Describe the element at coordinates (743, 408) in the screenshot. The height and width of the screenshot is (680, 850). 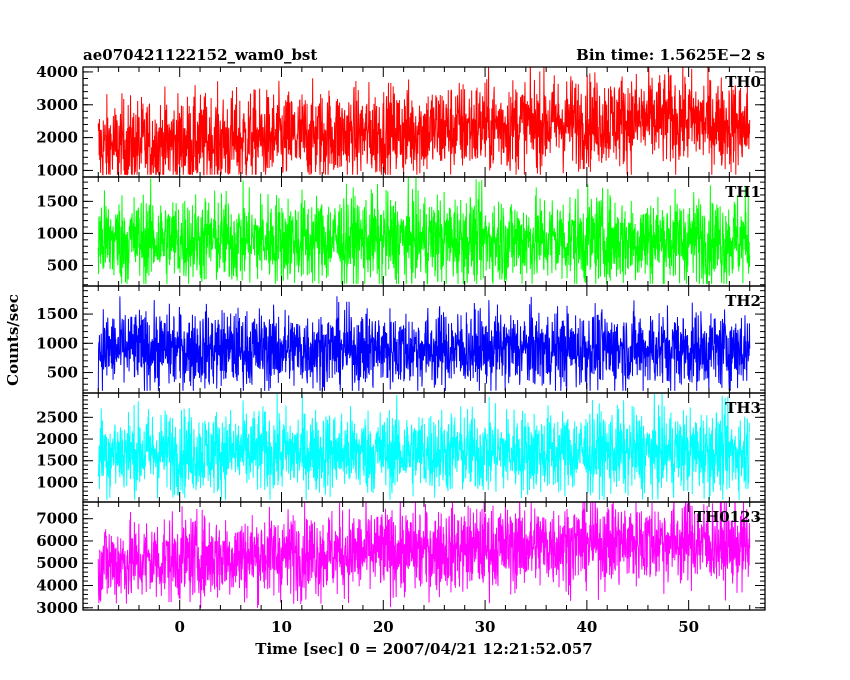
I see `panel-label-th3: TH3` at that location.